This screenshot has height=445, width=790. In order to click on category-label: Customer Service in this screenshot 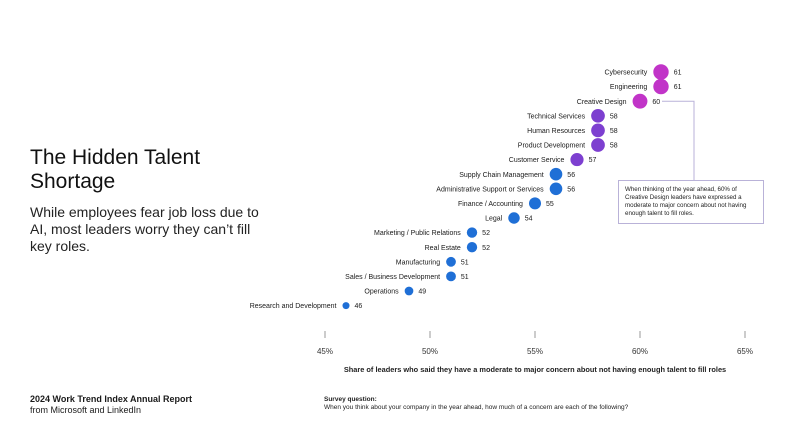, I will do `click(537, 160)`.